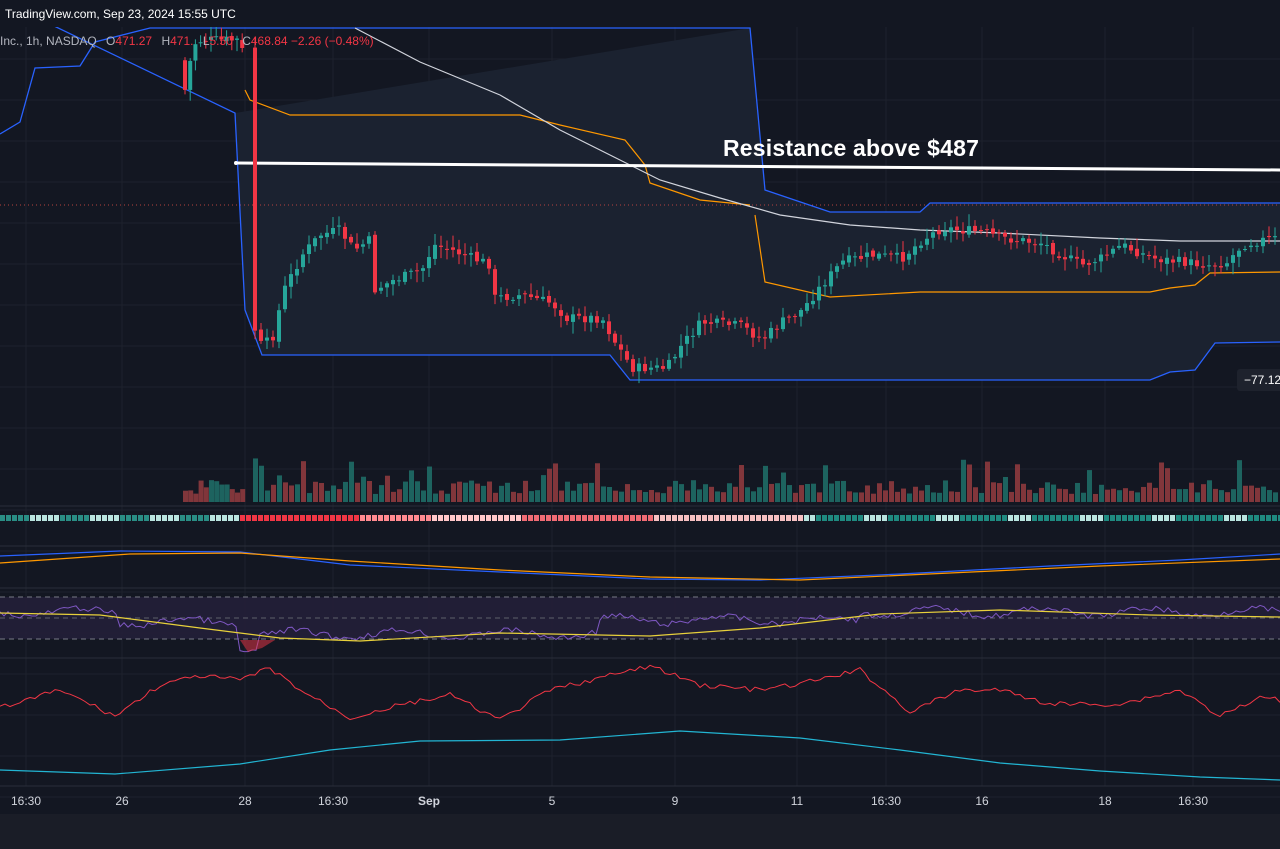  I want to click on open-label: O, so click(111, 41).